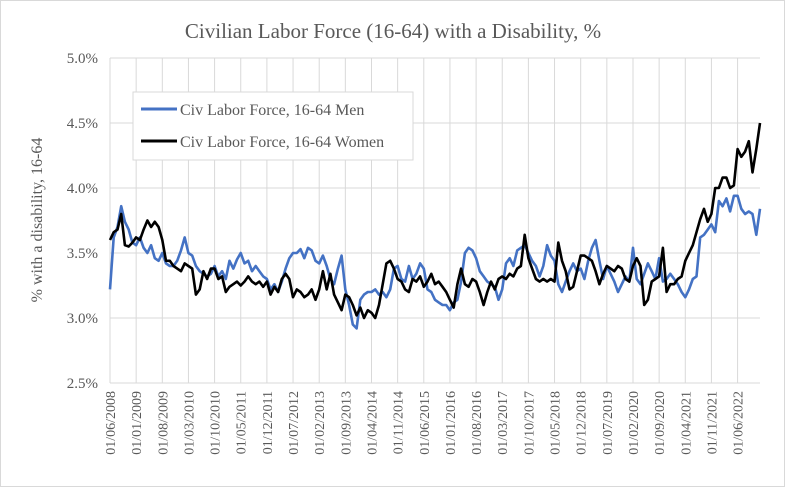  I want to click on x-tick-label: 01/10/2010, so click(216, 423).